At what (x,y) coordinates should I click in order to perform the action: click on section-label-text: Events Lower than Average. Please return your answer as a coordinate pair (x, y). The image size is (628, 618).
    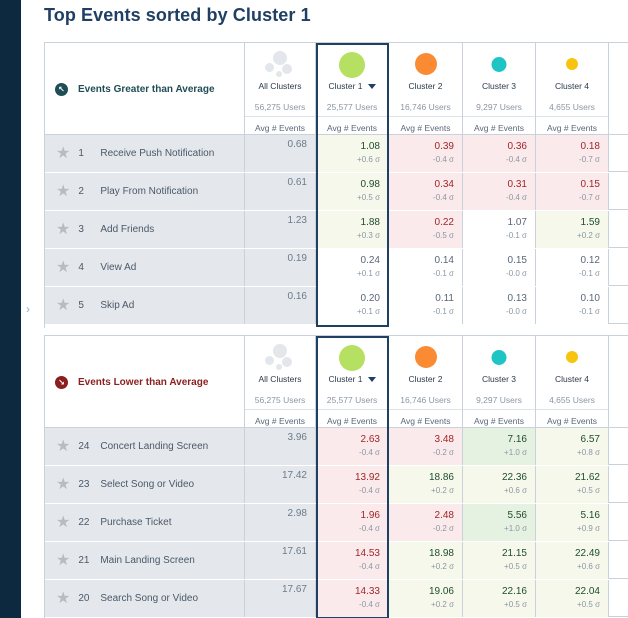
    Looking at the image, I should click on (143, 382).